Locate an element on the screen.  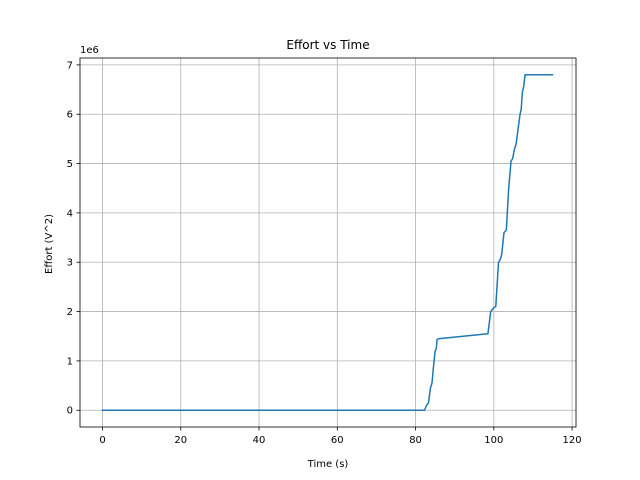
x-tick-label: 100 is located at coordinates (493, 440).